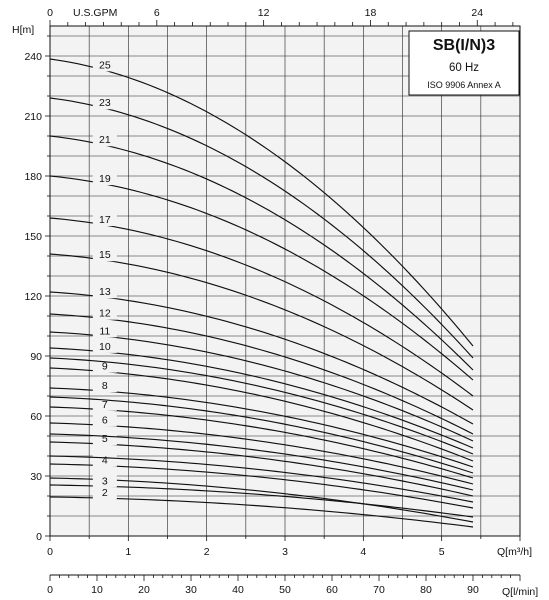 The height and width of the screenshot is (600, 549). What do you see at coordinates (285, 552) in the screenshot?
I see `x-tick-label: 3` at bounding box center [285, 552].